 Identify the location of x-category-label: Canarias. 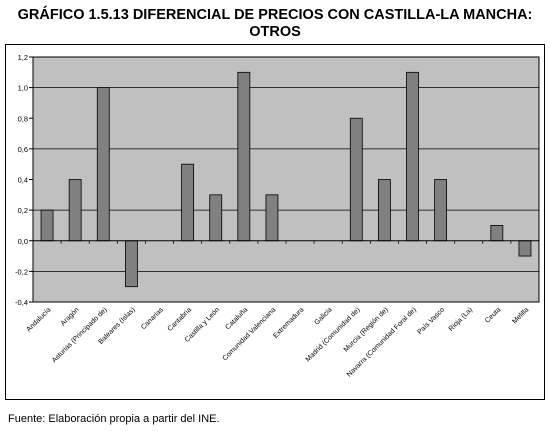
(152, 318).